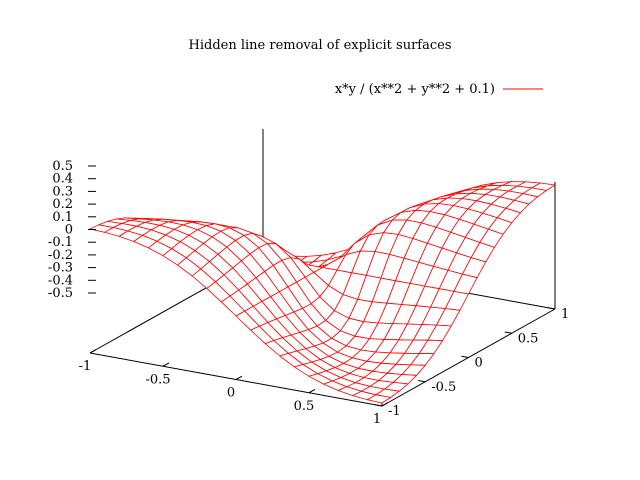 This screenshot has height=480, width=640. I want to click on x-tick-label: 1, so click(377, 419).